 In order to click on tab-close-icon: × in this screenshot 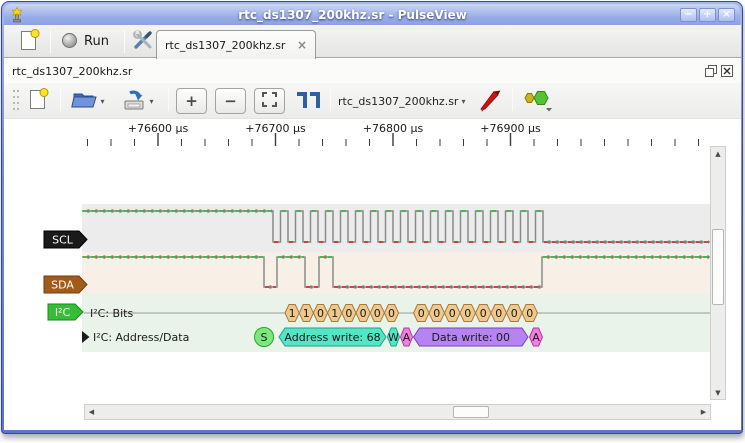, I will do `click(301, 45)`.